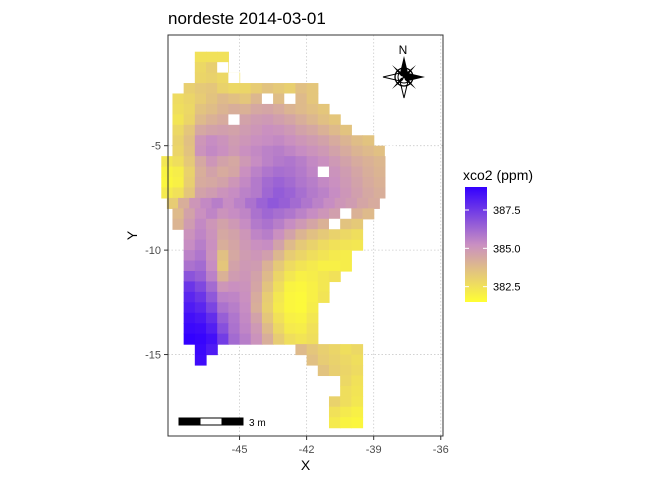 The image size is (672, 480). Describe the element at coordinates (222, 423) in the screenshot. I see `scale-bar: 3 m` at that location.